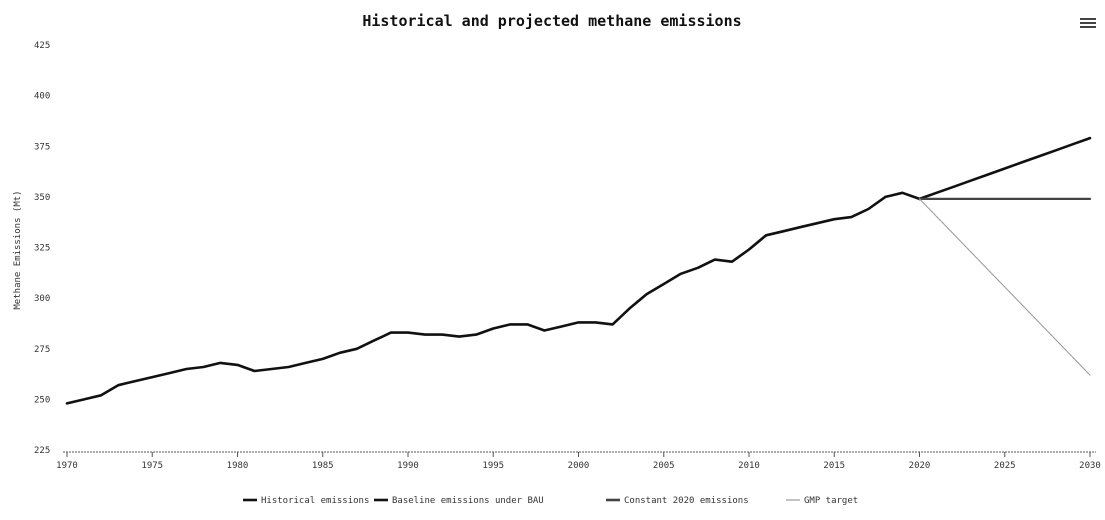 The height and width of the screenshot is (520, 1105). I want to click on x-tick-label: 1990, so click(408, 466).